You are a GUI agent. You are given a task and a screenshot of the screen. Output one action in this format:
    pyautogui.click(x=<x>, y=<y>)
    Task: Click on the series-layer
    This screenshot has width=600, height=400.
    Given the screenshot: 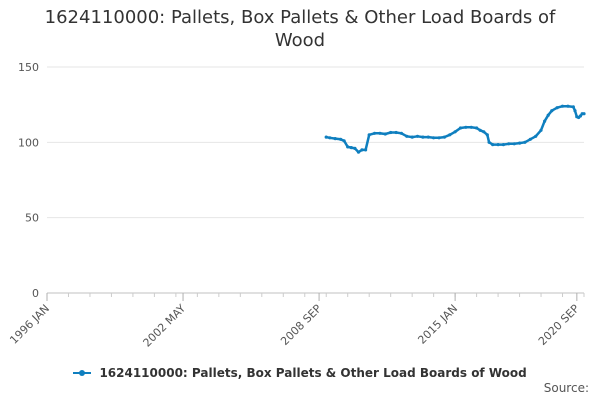 What is the action you would take?
    pyautogui.click(x=455, y=129)
    